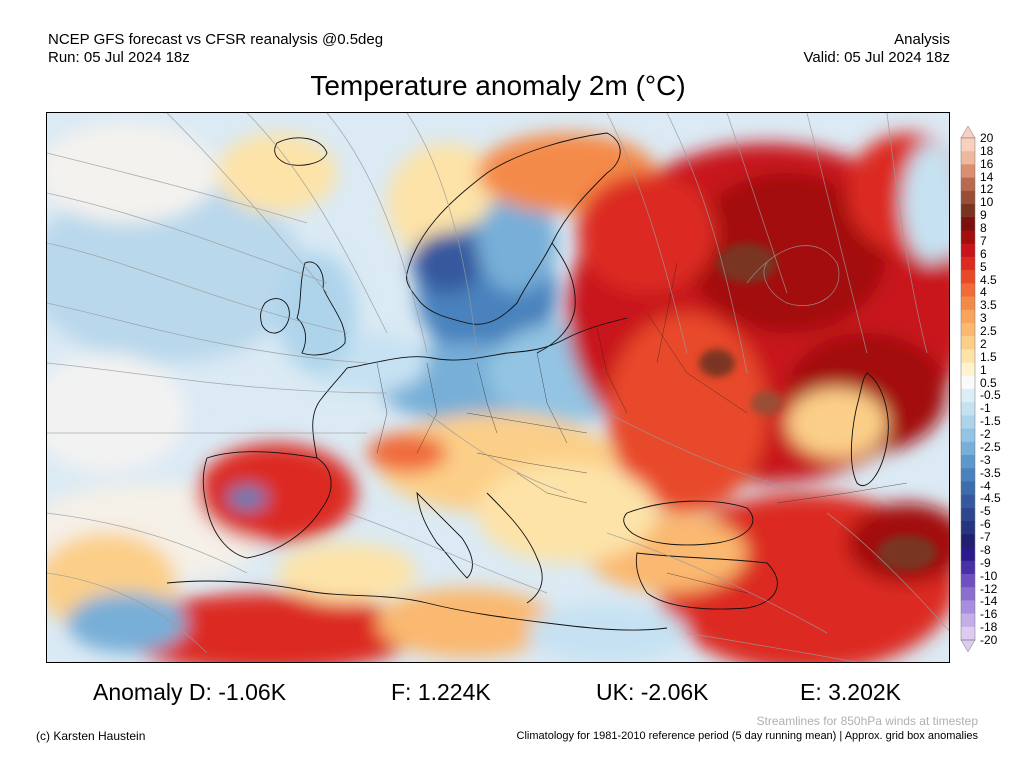 The height and width of the screenshot is (768, 1024). What do you see at coordinates (968, 132) in the screenshot?
I see `colorbar-top-arrow` at bounding box center [968, 132].